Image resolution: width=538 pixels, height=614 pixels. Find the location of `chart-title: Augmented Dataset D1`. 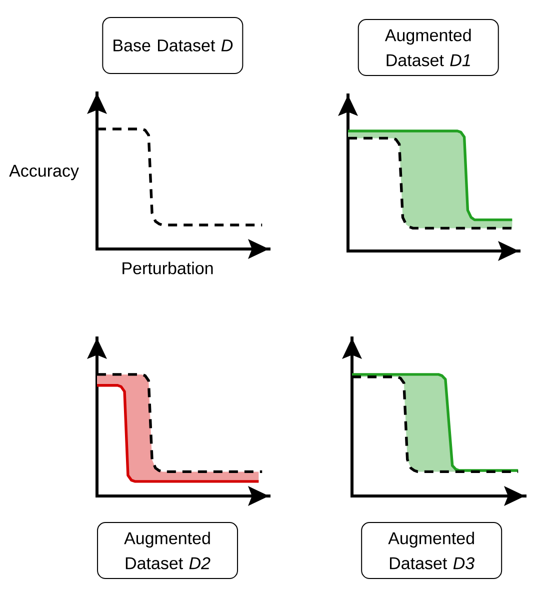

chart-title: Augmented Dataset D1 is located at coordinates (427, 47).